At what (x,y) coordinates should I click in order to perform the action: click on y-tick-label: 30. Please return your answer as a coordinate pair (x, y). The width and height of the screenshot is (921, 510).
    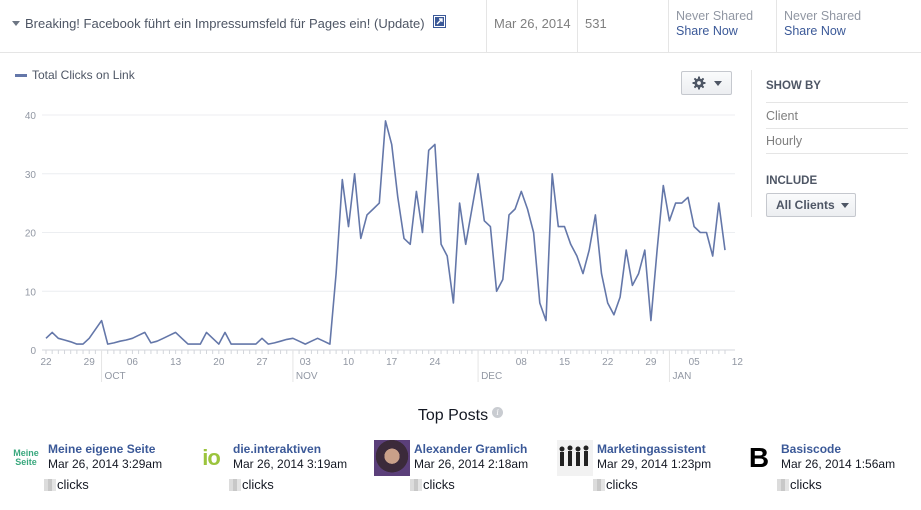
    Looking at the image, I should click on (31, 175).